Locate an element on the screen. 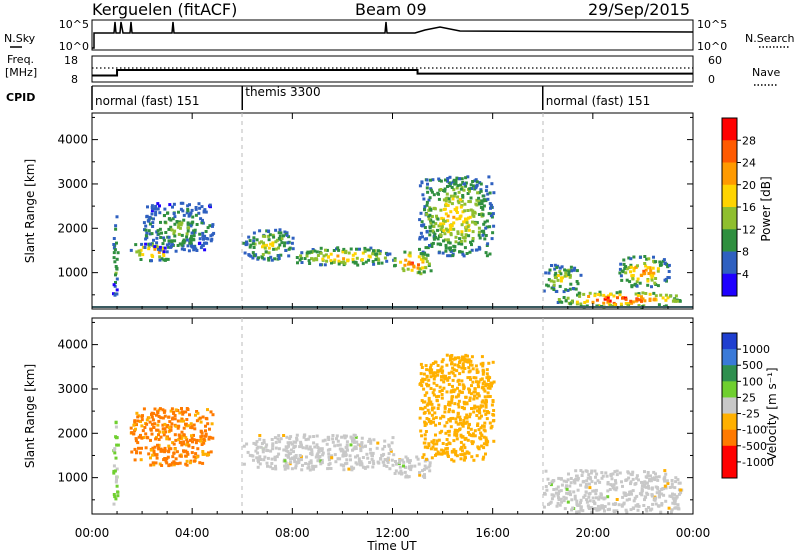  freq-tick-bottom: 8 is located at coordinates (74, 79).